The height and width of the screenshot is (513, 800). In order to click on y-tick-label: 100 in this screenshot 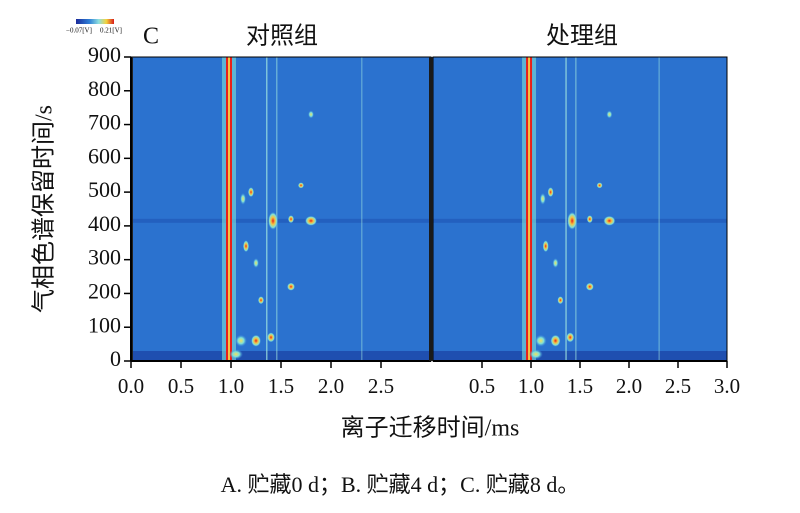, I will do `click(104, 324)`.